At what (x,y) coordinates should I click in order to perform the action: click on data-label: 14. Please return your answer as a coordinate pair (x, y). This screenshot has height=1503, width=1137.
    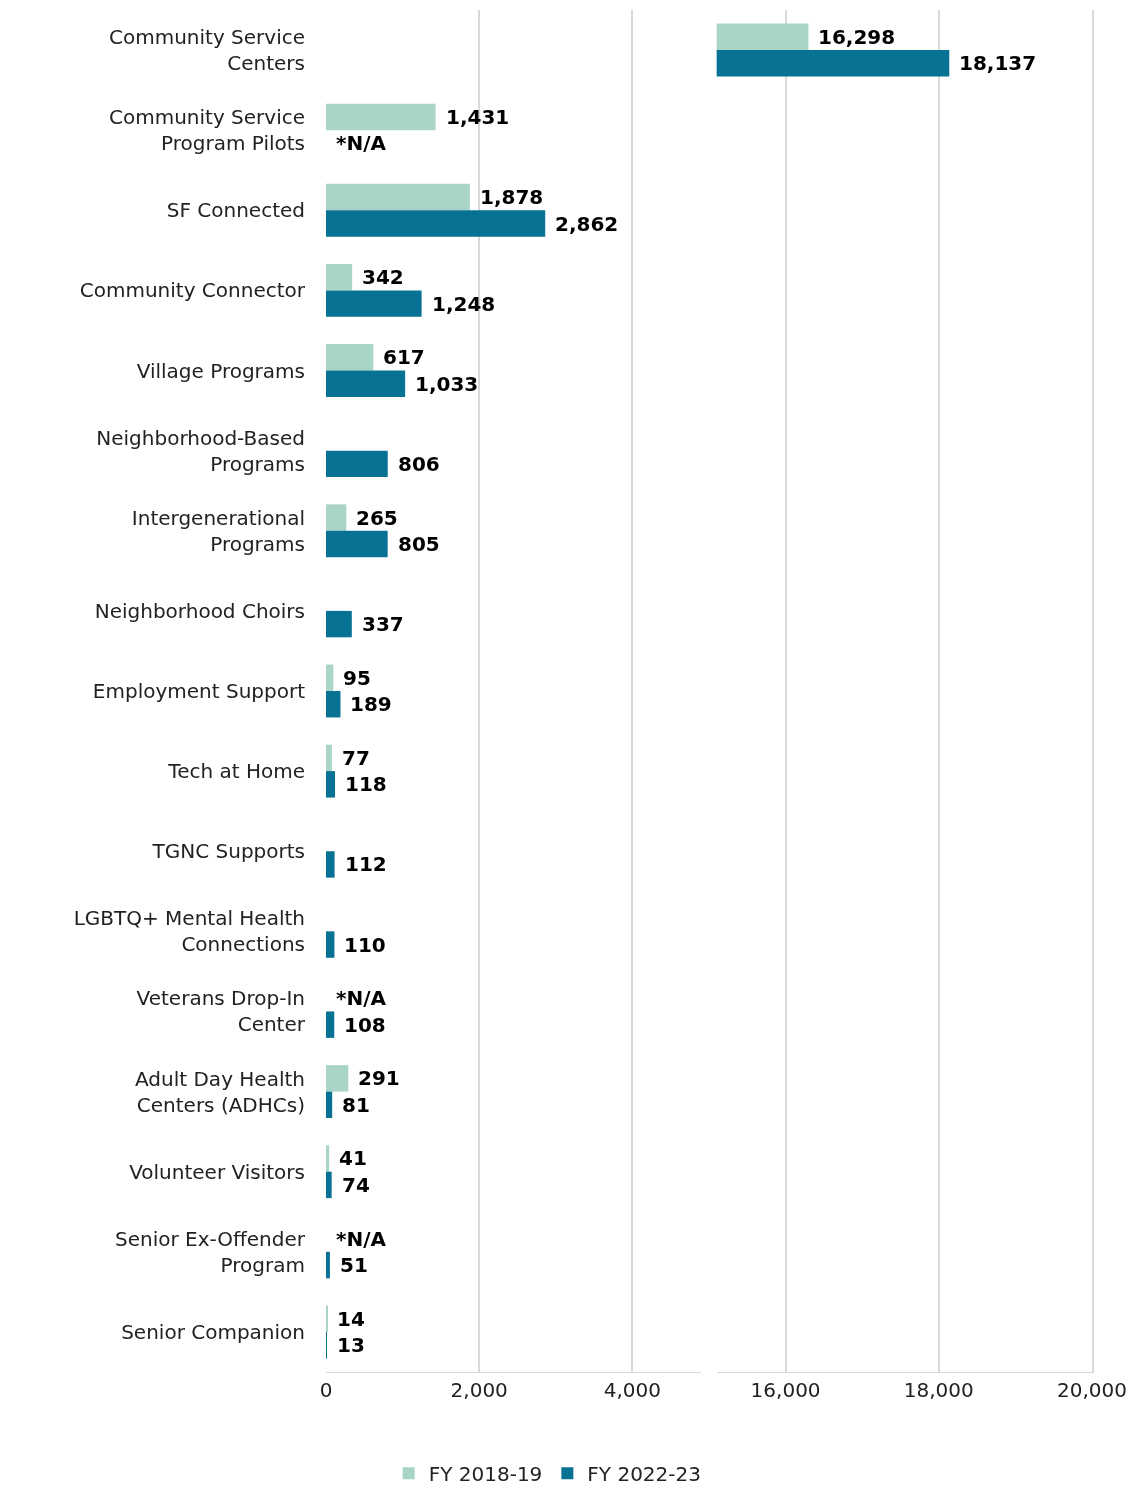
    Looking at the image, I should click on (351, 1319).